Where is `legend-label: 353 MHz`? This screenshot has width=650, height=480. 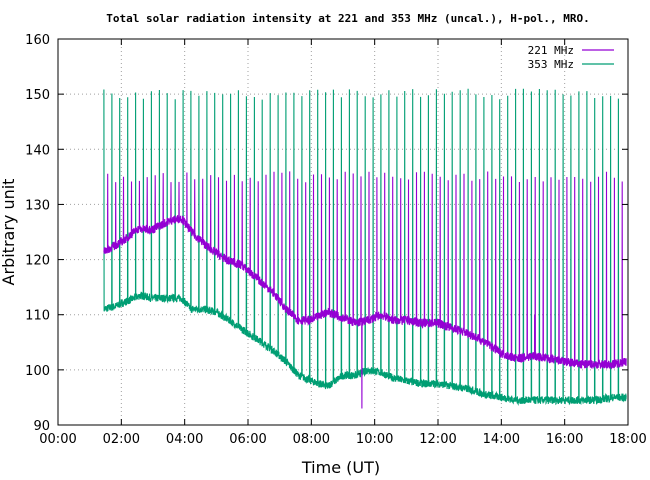 legend-label: 353 MHz is located at coordinates (551, 64).